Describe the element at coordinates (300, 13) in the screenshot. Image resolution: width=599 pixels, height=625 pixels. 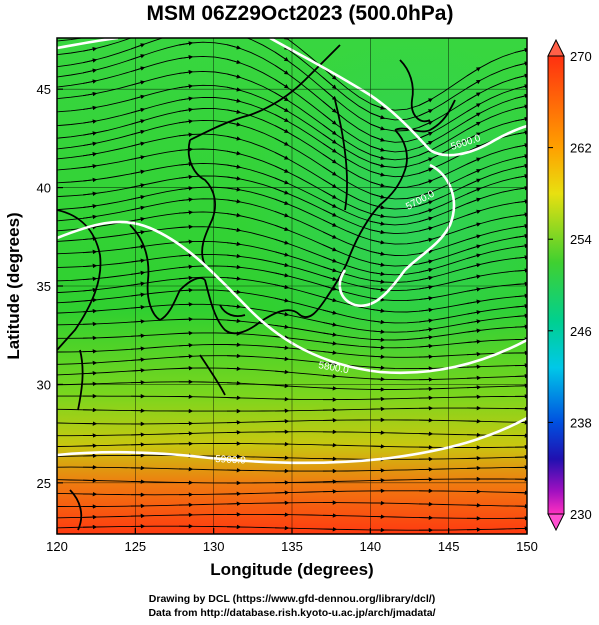
I see `chart-title: MSM 06Z29Oct2023 (500.0hPa)` at that location.